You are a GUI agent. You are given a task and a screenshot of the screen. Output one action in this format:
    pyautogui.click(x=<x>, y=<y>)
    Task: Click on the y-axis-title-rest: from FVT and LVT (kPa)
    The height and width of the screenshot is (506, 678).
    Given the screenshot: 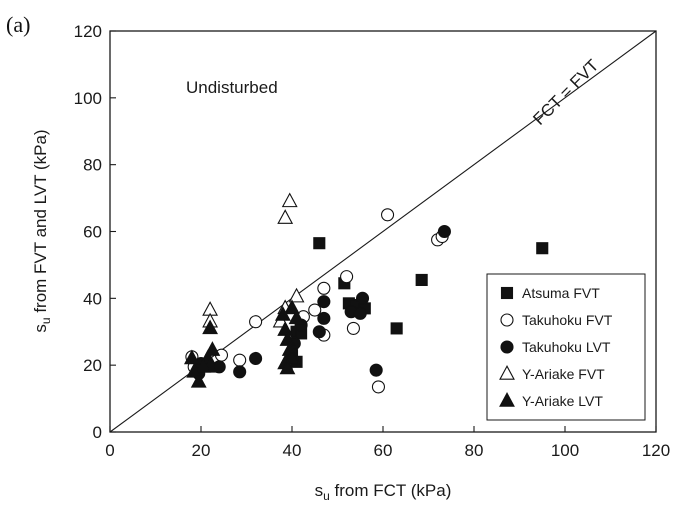 What is the action you would take?
    pyautogui.click(x=40, y=223)
    